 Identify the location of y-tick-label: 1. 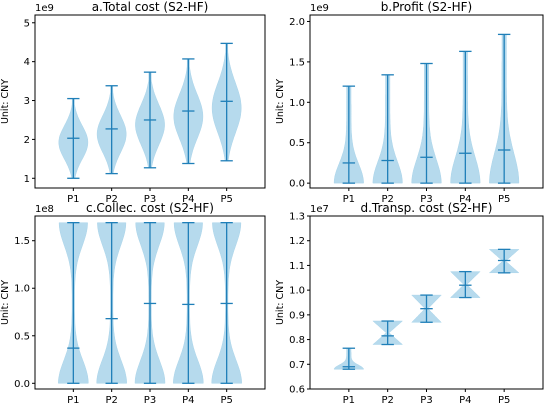
(27, 179).